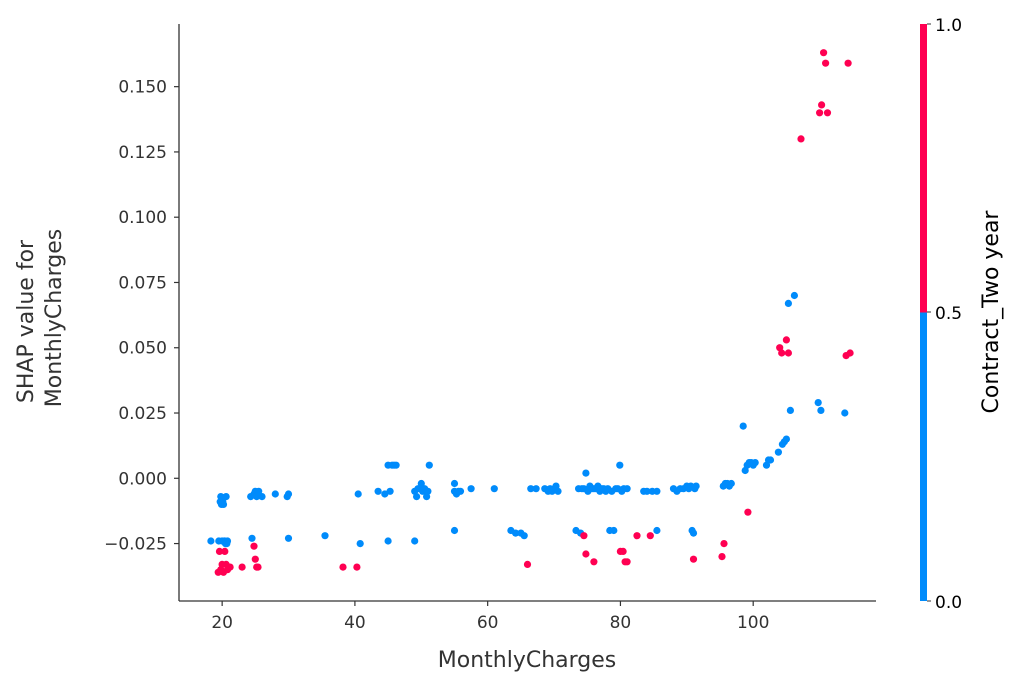 This screenshot has height=688, width=1019. I want to click on y-axis-label-line-1: SHAP value for, so click(26, 321).